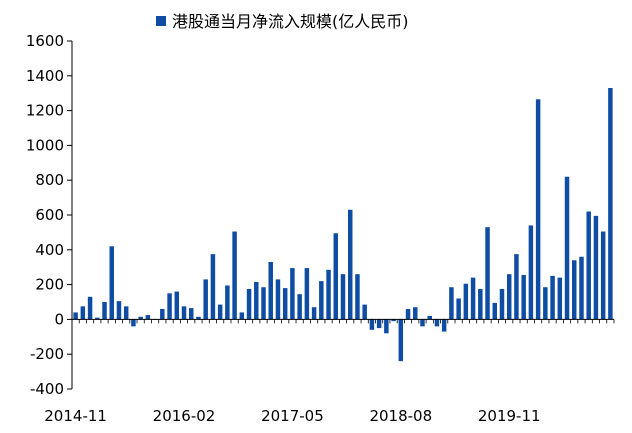 The image size is (632, 433). I want to click on y-tick-label: -200, so click(47, 354).